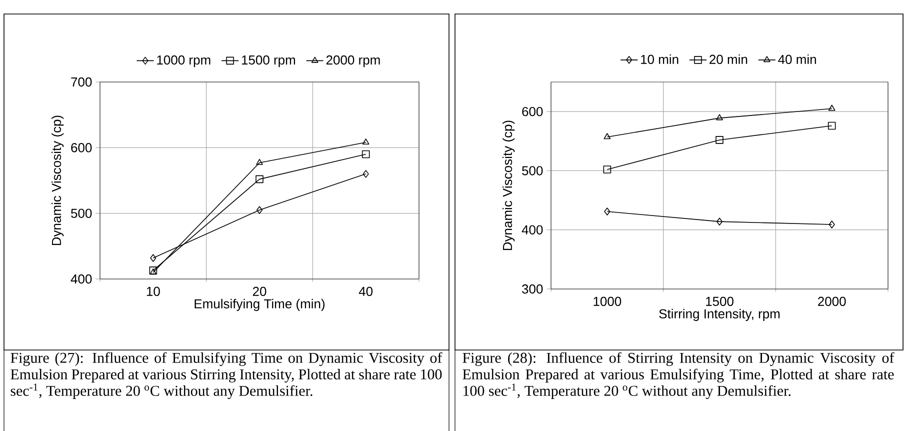 The image size is (904, 431). Describe the element at coordinates (797, 59) in the screenshot. I see `legend-label: 40 min` at that location.